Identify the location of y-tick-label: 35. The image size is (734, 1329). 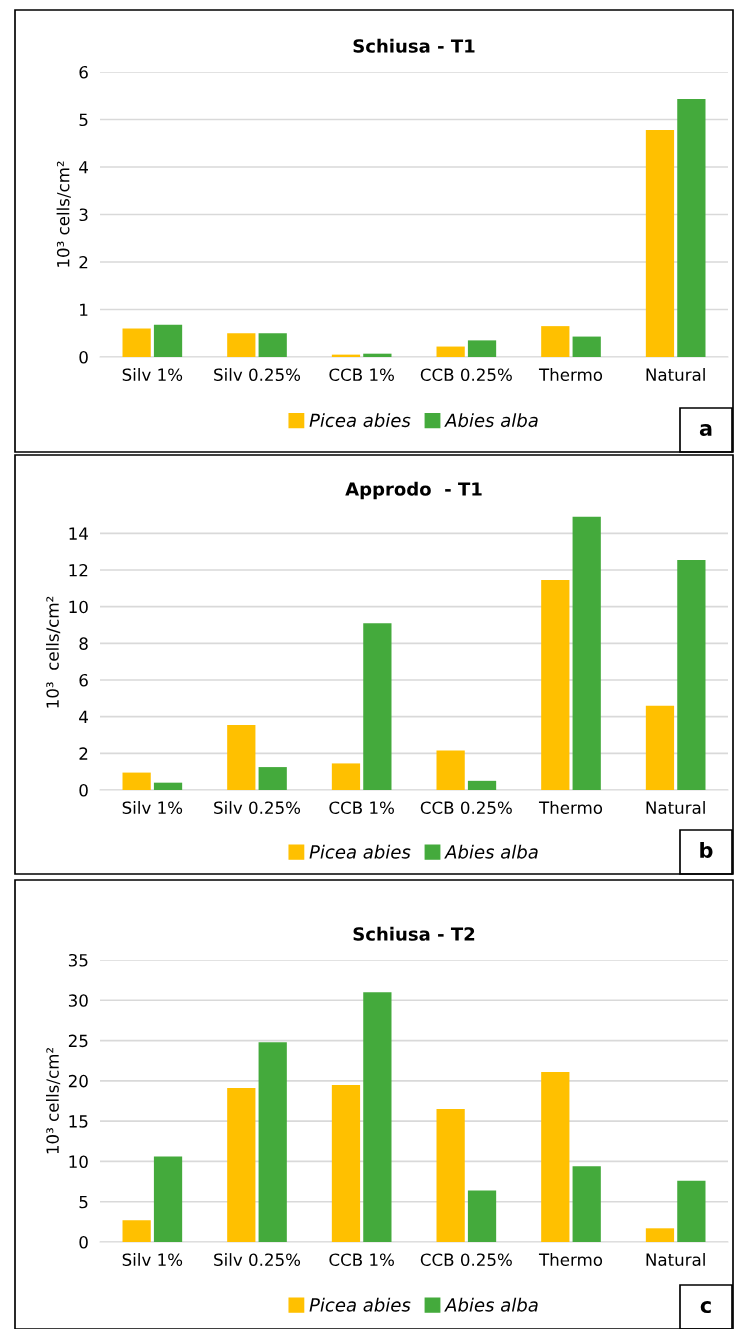
(78, 960).